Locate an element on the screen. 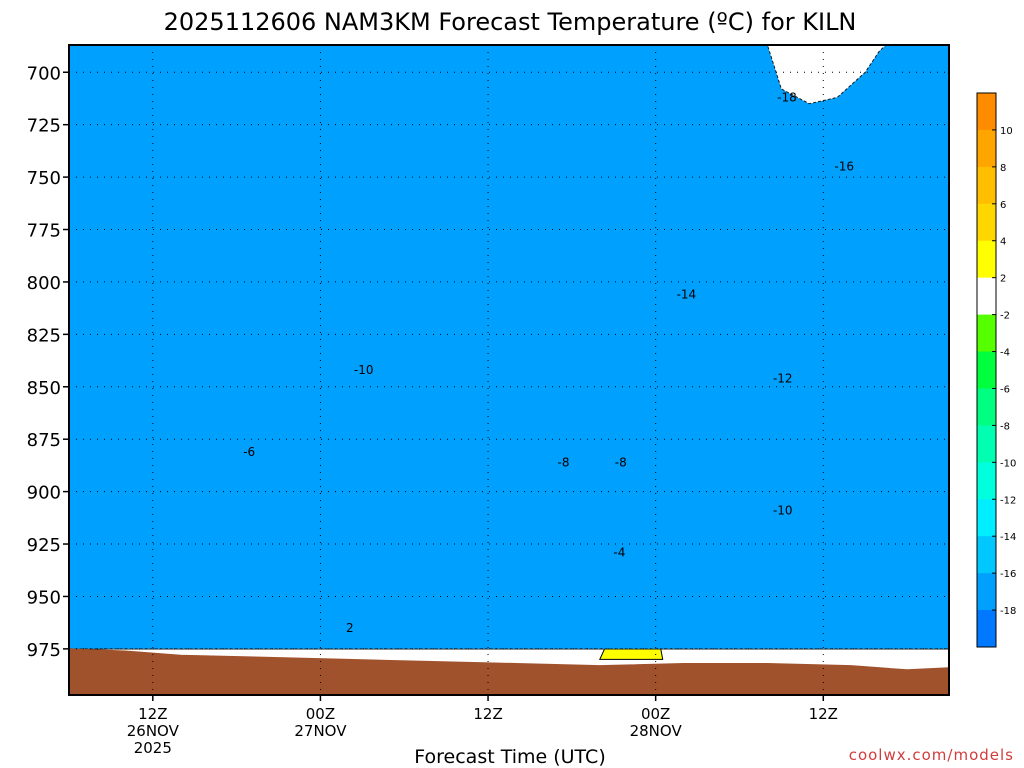 This screenshot has height=768, width=1024. colorbar-label: -18 is located at coordinates (1008, 611).